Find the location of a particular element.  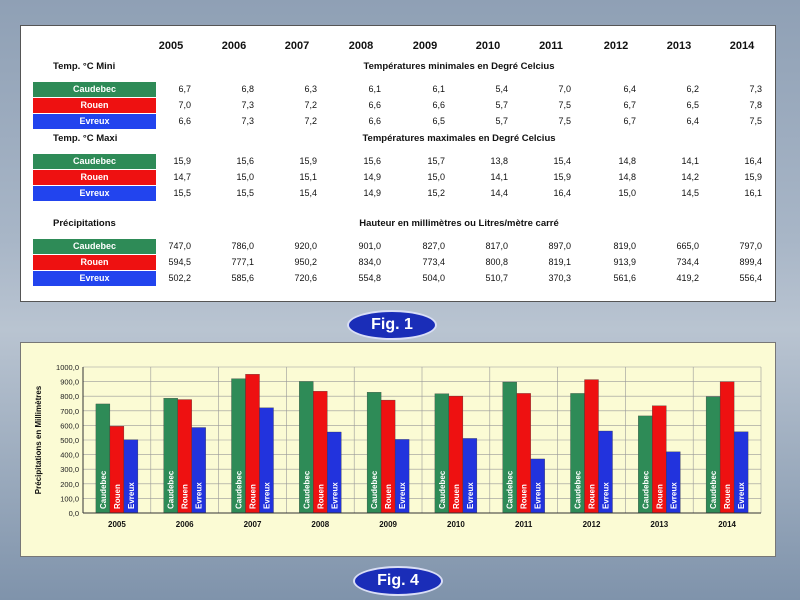

table-cell: 15,4 is located at coordinates (308, 193).